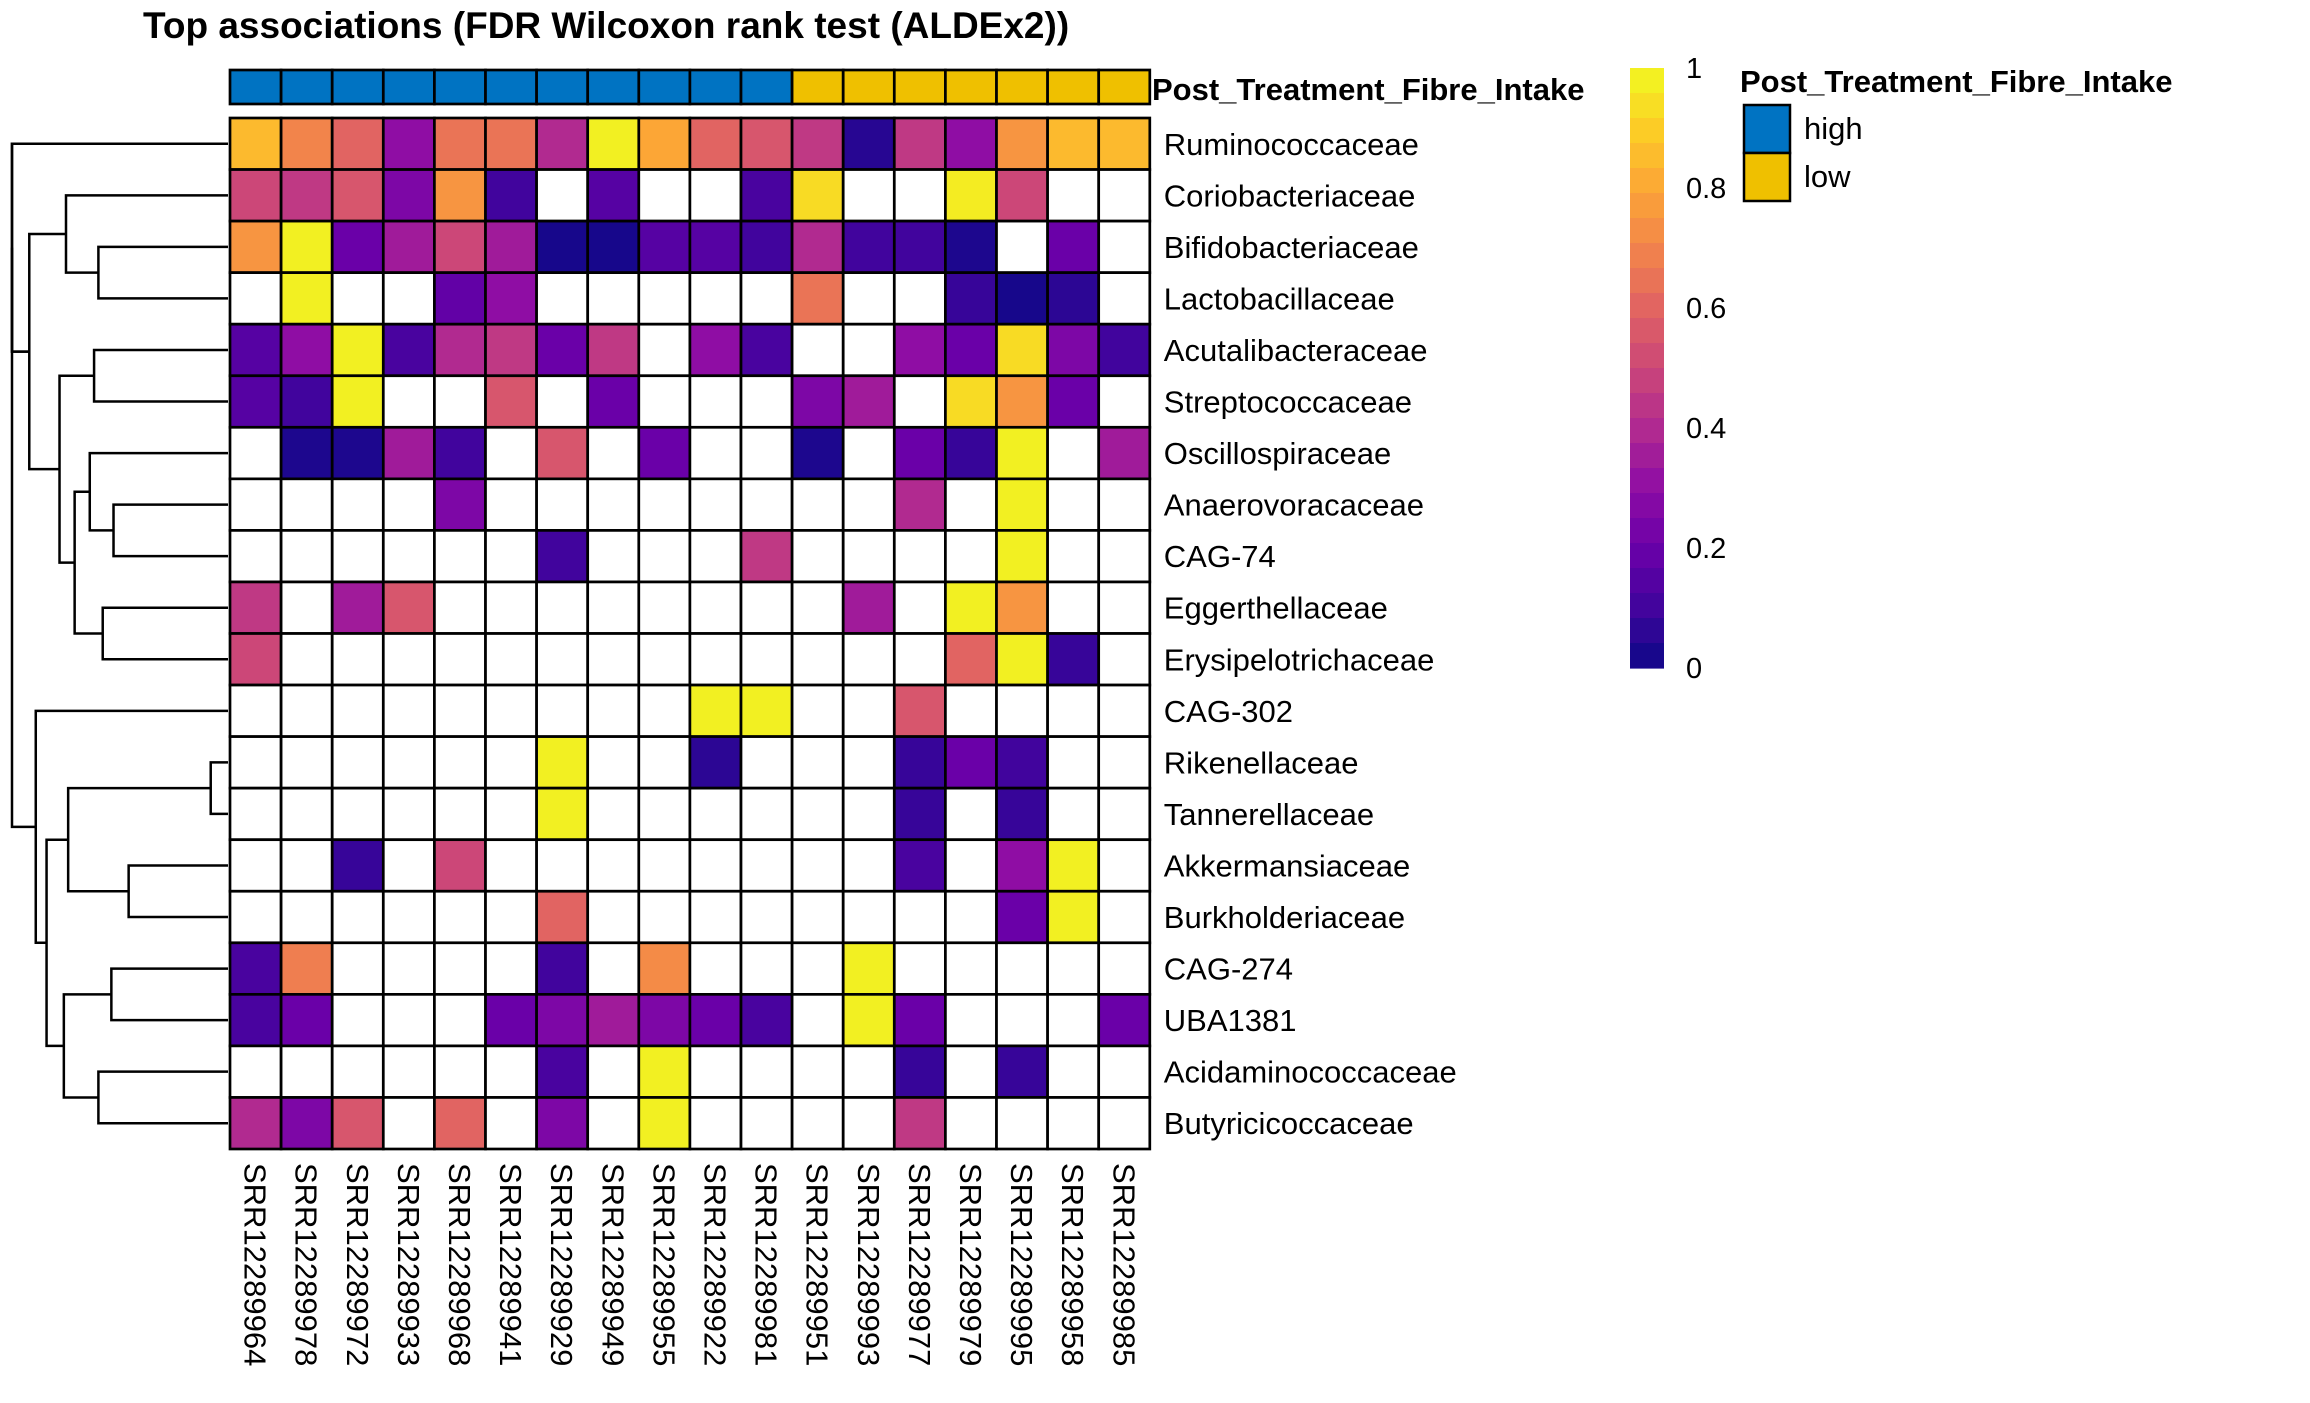 The image size is (2310, 1403). What do you see at coordinates (1123, 1264) in the screenshot?
I see `column-label: SRR12289985` at bounding box center [1123, 1264].